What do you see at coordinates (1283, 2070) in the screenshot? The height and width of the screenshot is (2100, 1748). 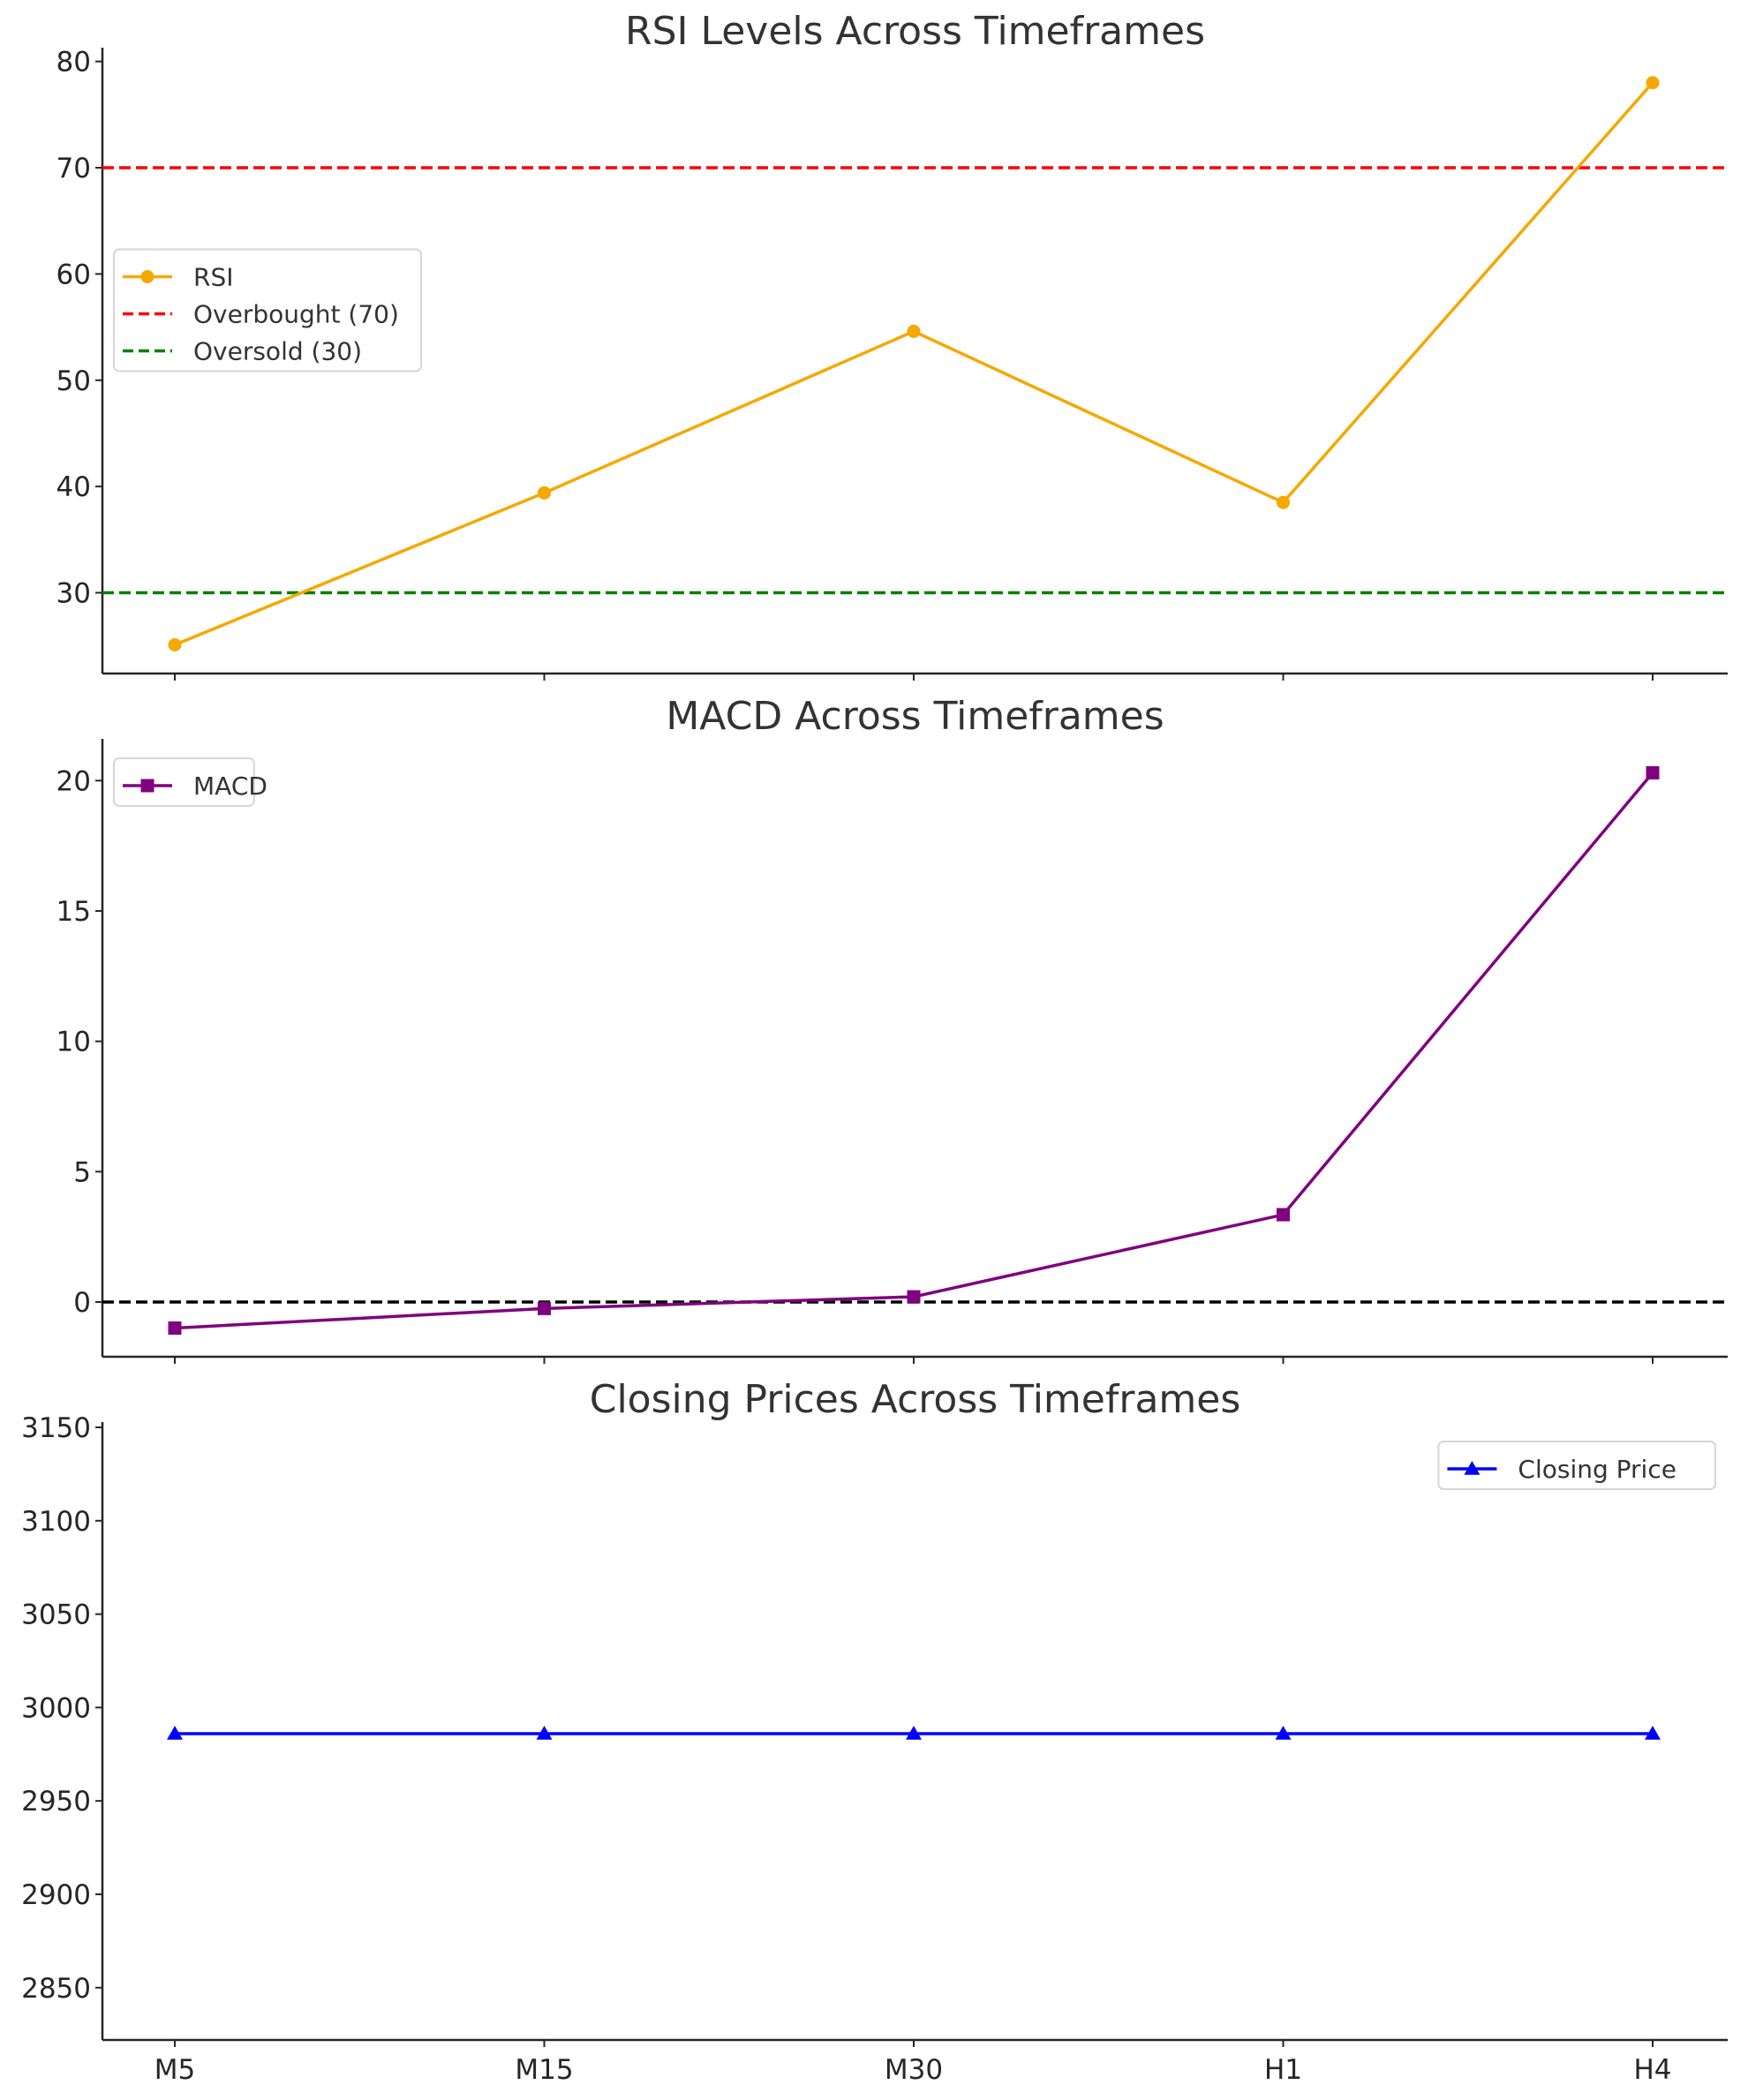 I see `x-tick-label: H1` at bounding box center [1283, 2070].